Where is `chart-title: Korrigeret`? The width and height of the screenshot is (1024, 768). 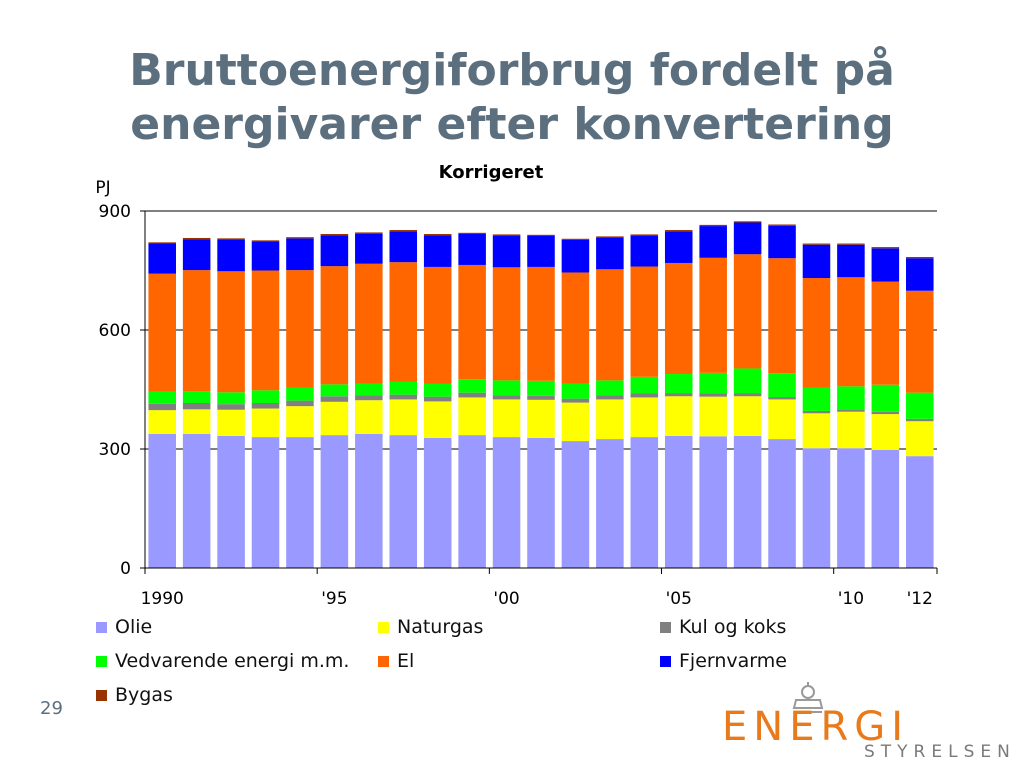 chart-title: Korrigeret is located at coordinates (491, 172).